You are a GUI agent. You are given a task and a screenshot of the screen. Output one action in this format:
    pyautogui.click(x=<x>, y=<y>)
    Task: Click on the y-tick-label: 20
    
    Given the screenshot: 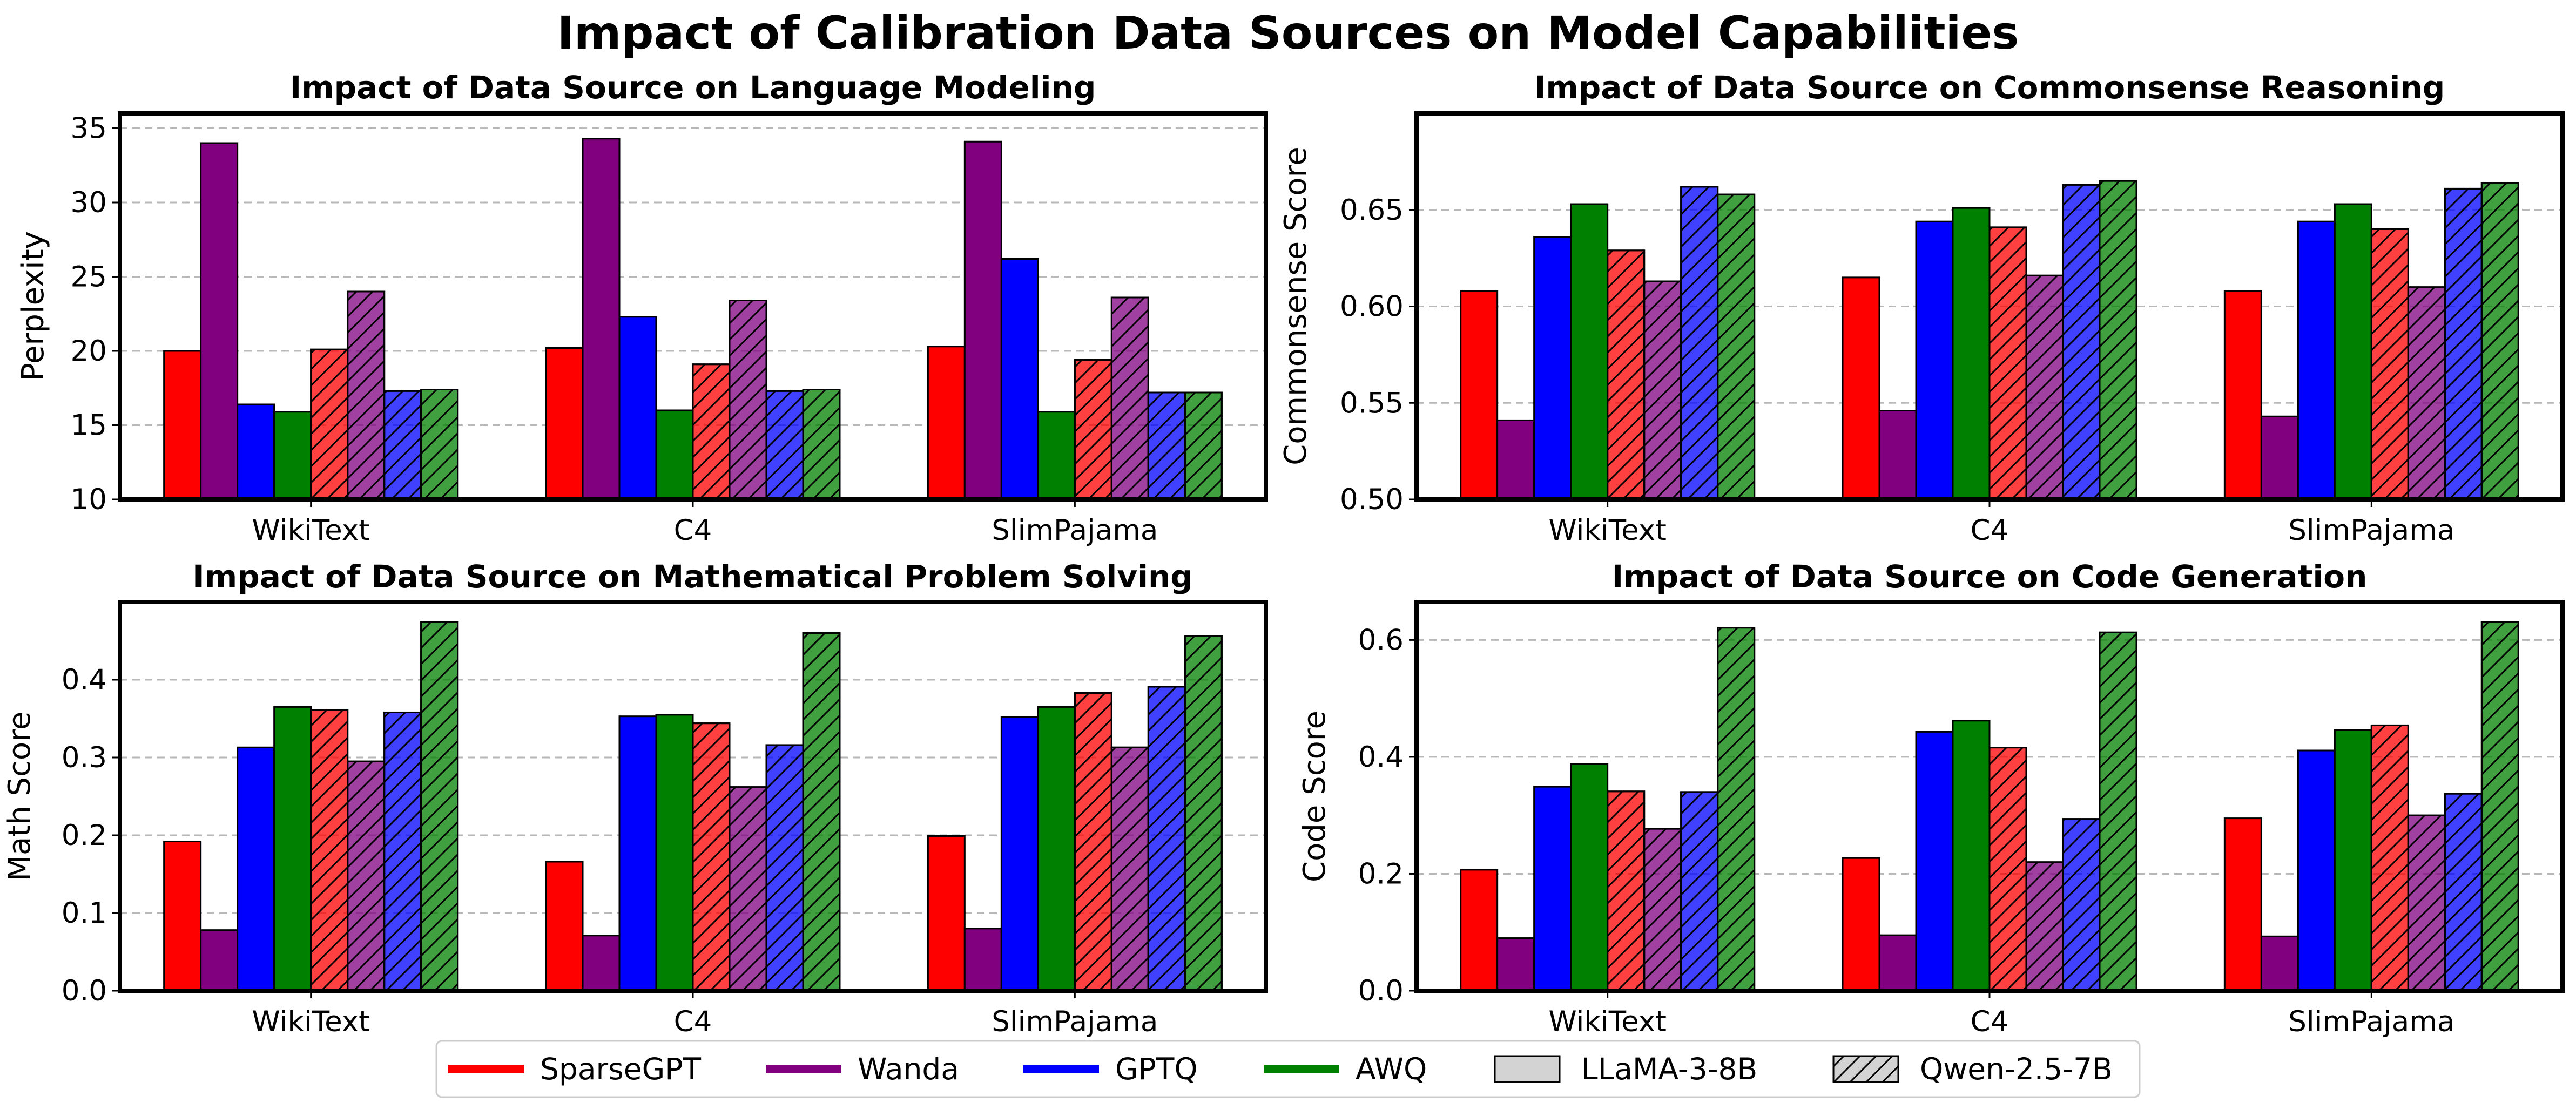 What is the action you would take?
    pyautogui.click(x=89, y=351)
    